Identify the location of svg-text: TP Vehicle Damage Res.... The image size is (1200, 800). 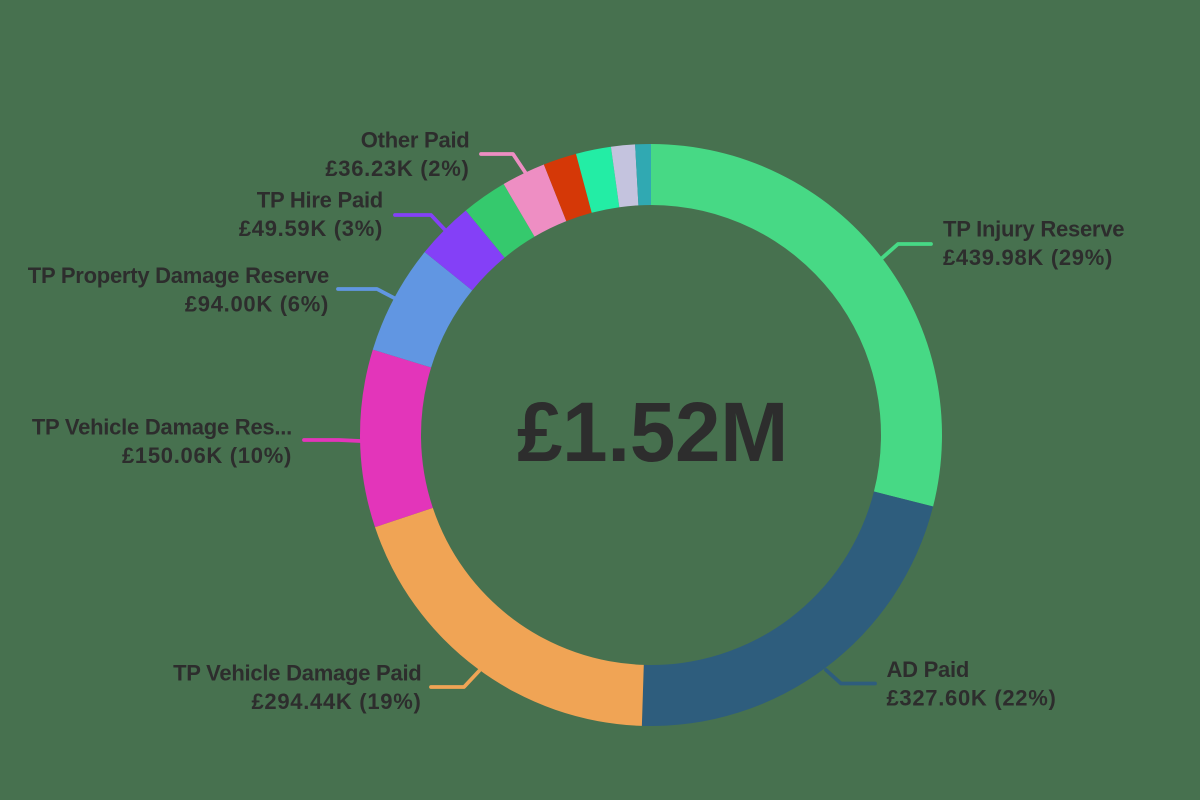
(162, 427).